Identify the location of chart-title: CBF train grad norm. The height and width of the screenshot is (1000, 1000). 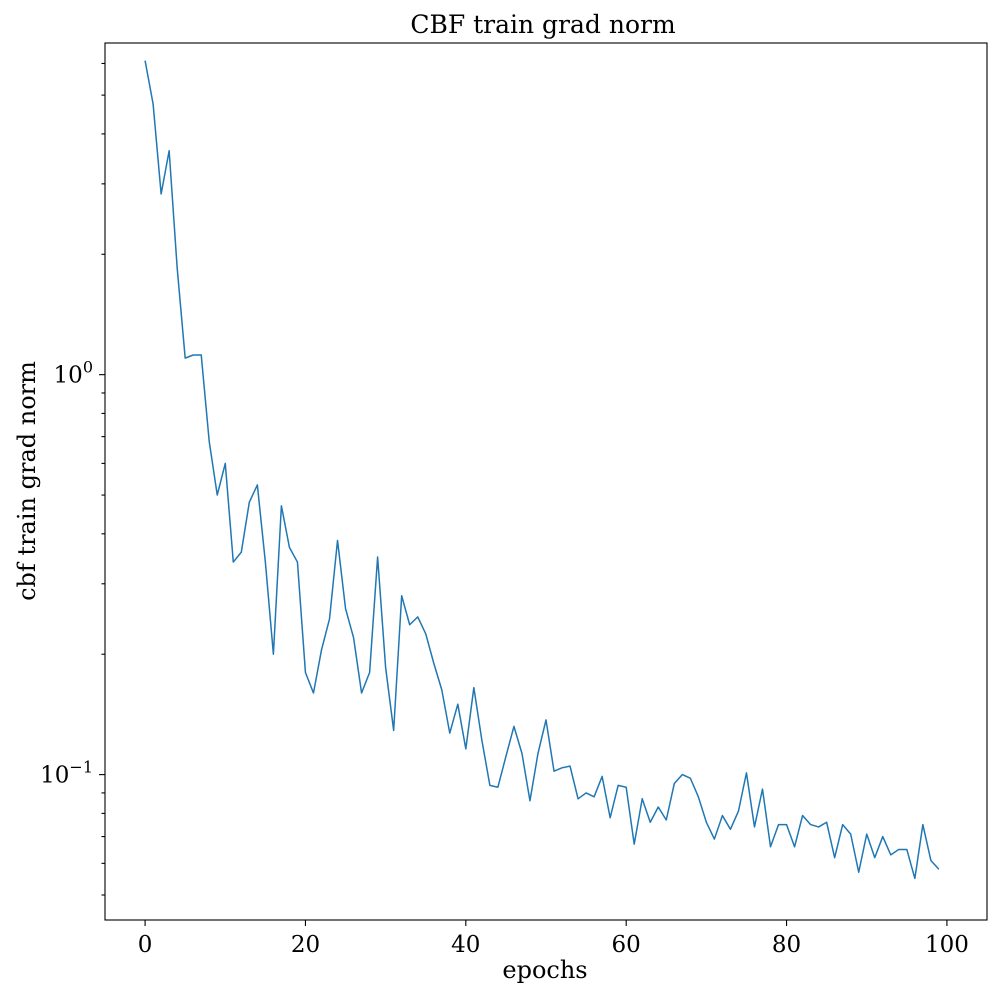
(543, 24).